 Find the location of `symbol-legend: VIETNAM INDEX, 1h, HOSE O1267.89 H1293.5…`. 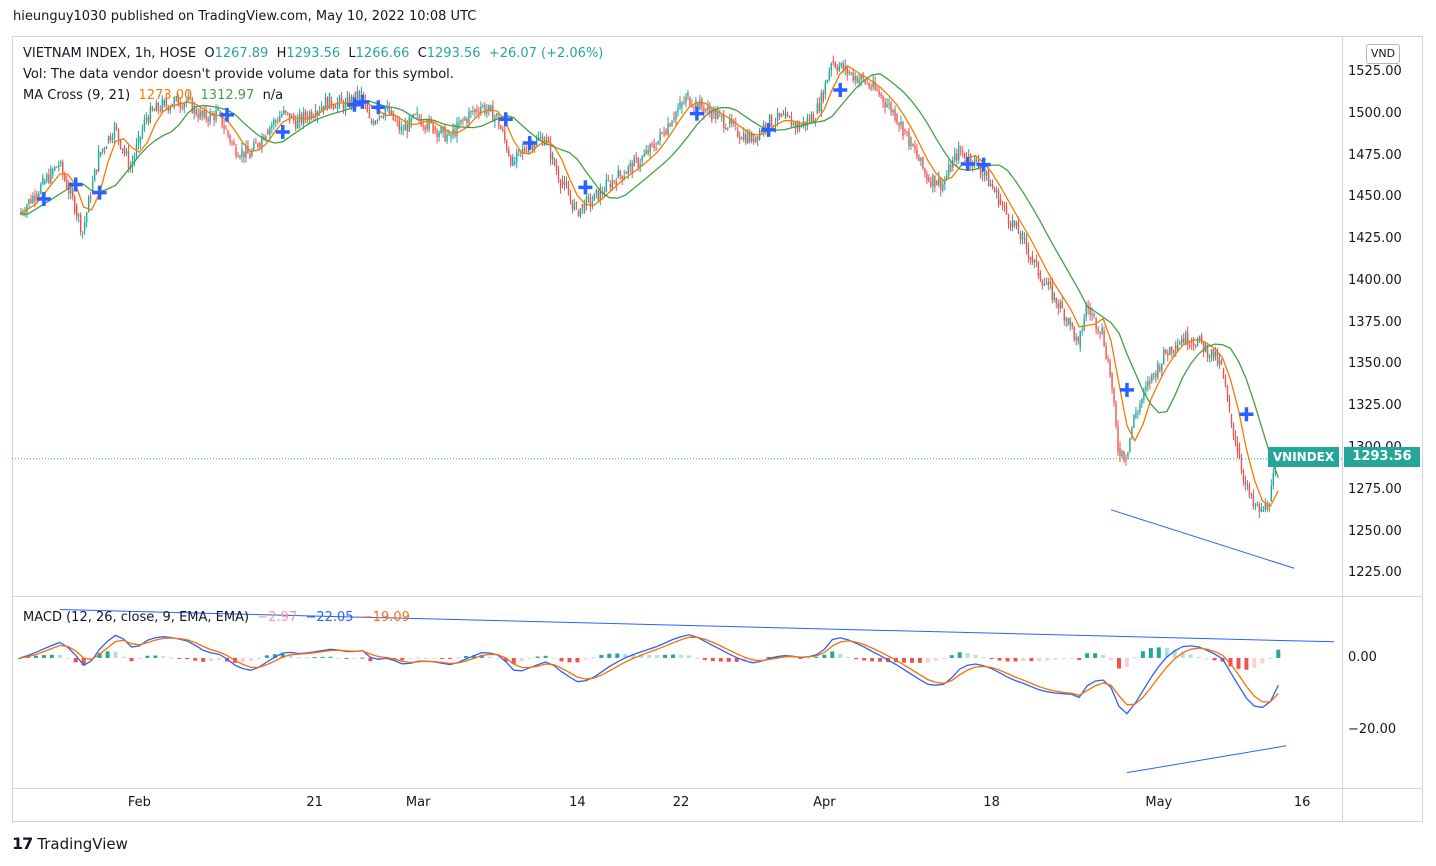

symbol-legend: VIETNAM INDEX, 1h, HOSE O1267.89 H1293.5… is located at coordinates (313, 53).